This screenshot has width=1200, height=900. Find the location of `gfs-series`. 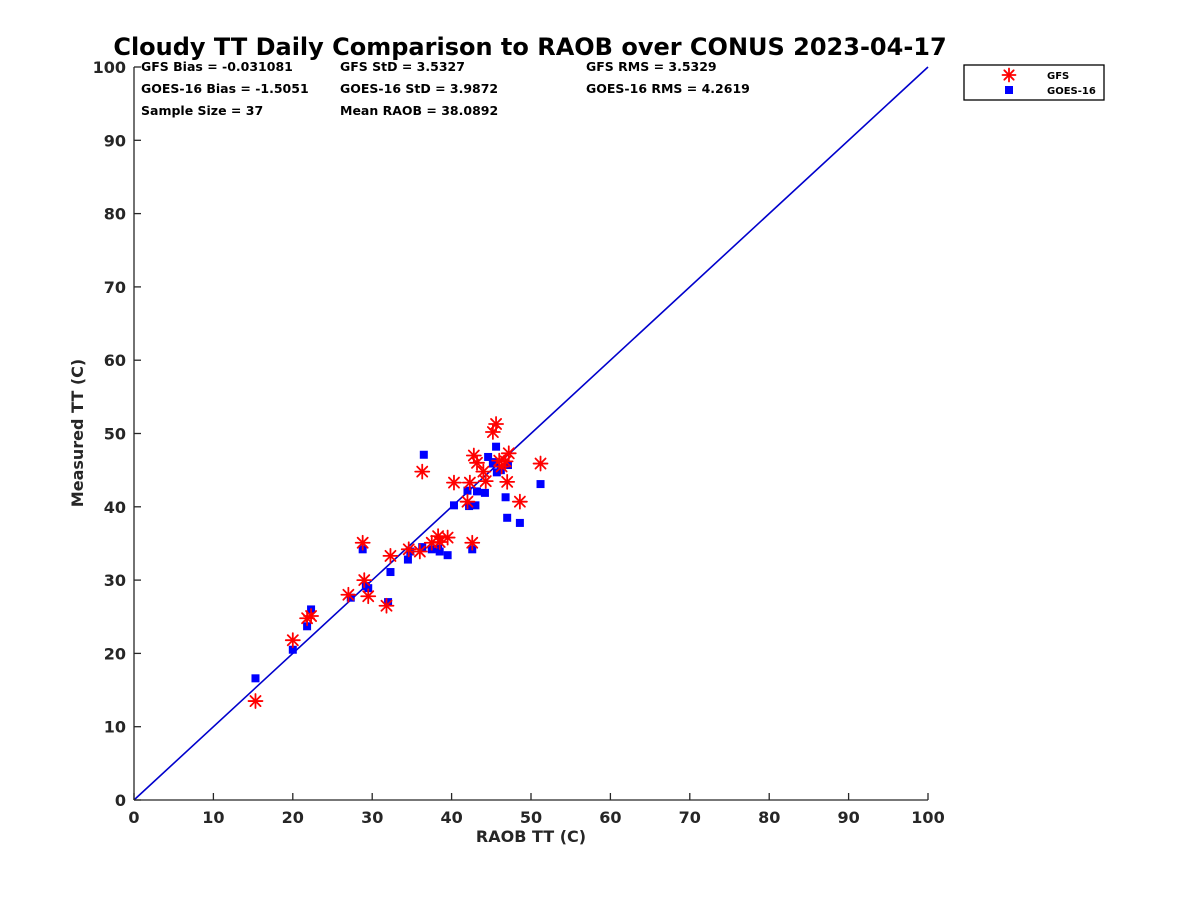

gfs-series is located at coordinates (398, 562).